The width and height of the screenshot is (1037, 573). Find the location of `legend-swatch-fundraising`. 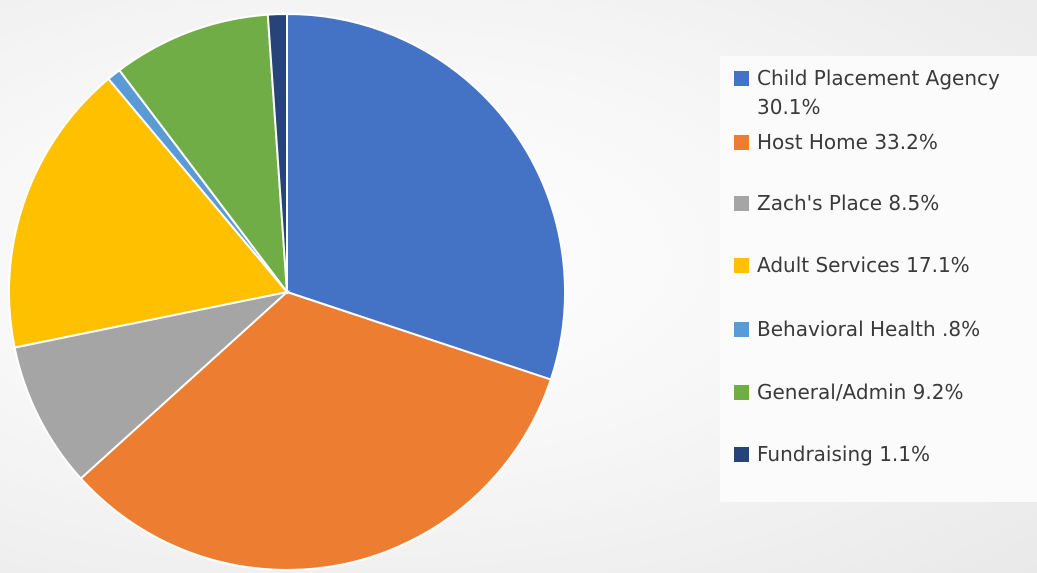

legend-swatch-fundraising is located at coordinates (741, 454).